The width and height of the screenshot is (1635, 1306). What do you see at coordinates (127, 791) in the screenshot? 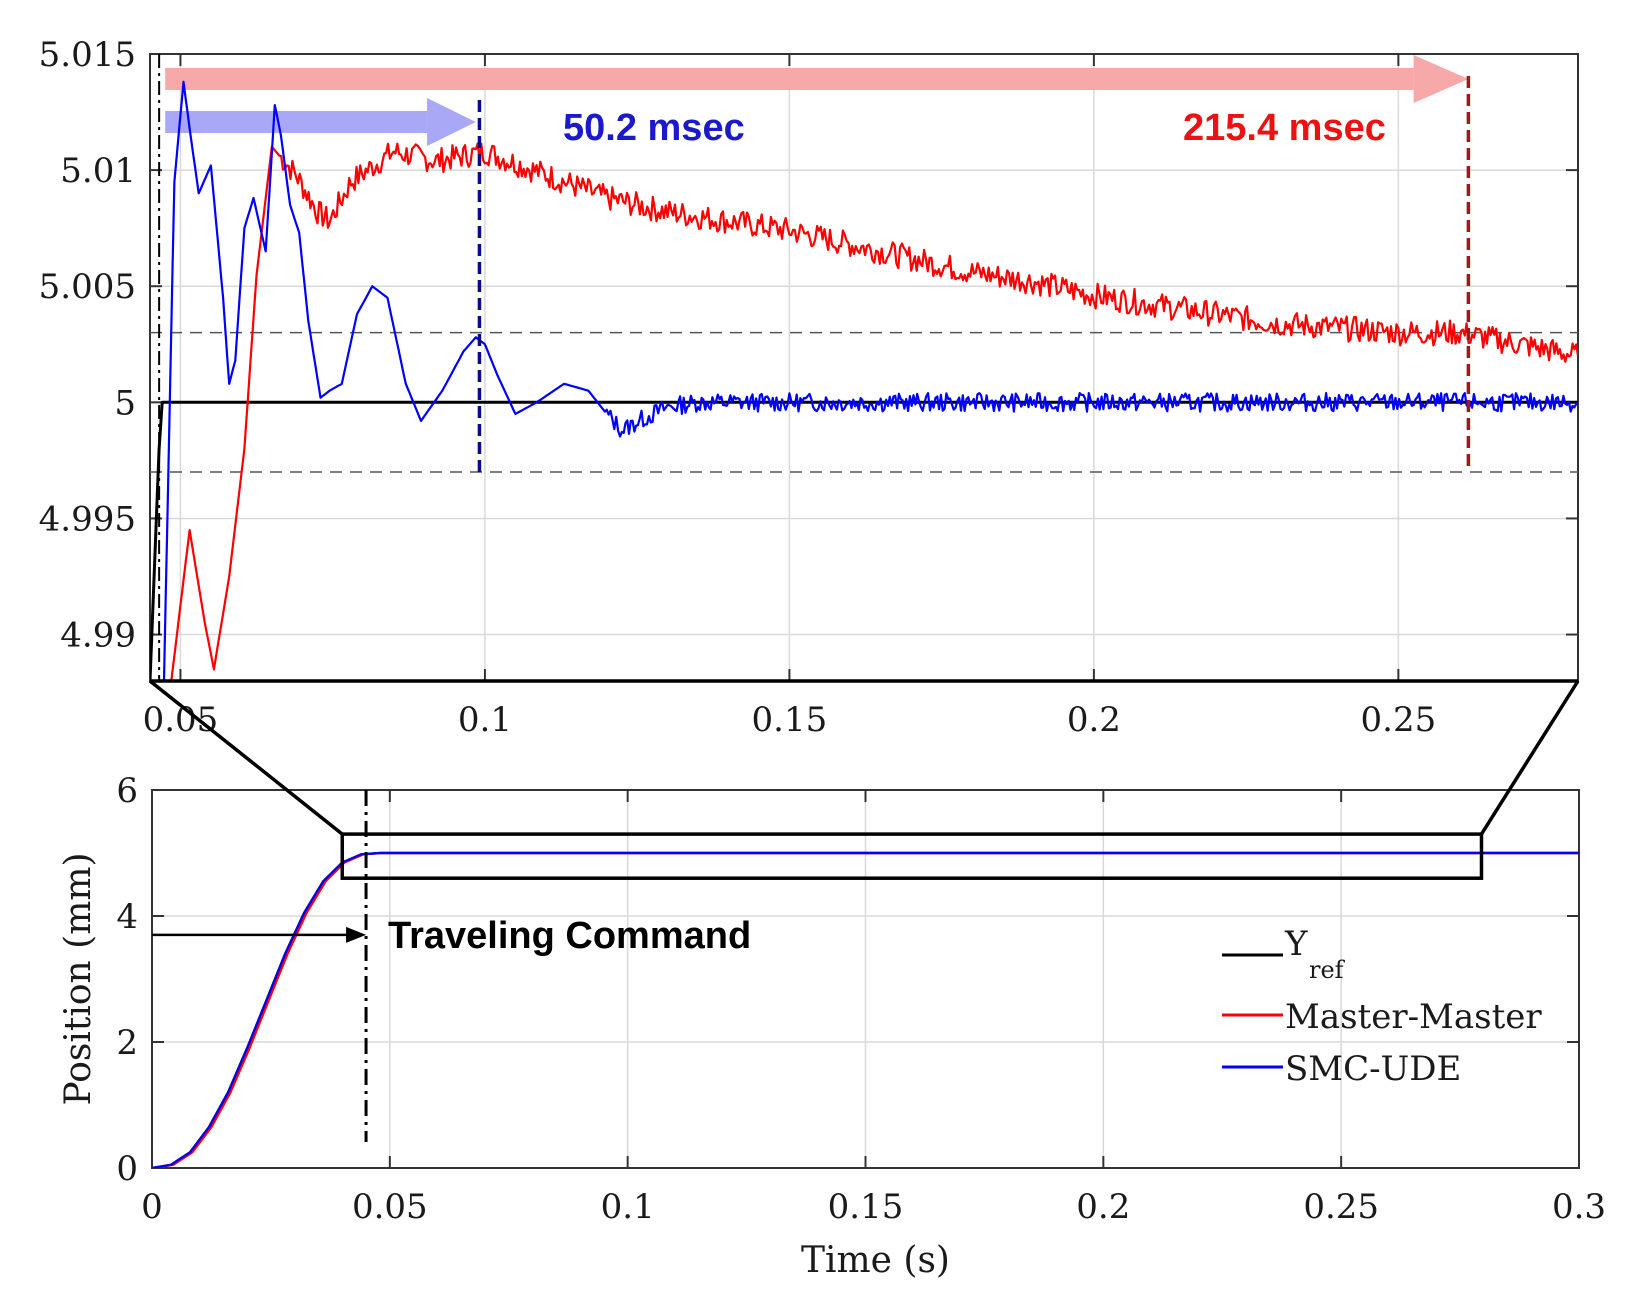
I see `y-tick-label: 6` at bounding box center [127, 791].